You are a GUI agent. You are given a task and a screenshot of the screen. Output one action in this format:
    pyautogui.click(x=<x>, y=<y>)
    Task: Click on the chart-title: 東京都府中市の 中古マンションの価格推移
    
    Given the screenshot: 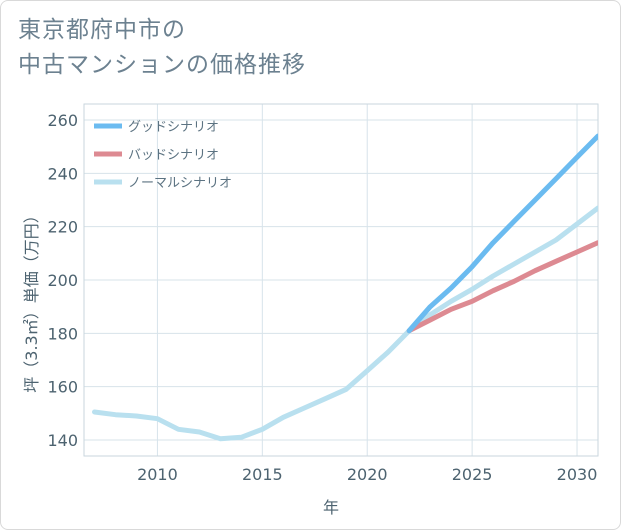 What is the action you would take?
    pyautogui.click(x=162, y=48)
    